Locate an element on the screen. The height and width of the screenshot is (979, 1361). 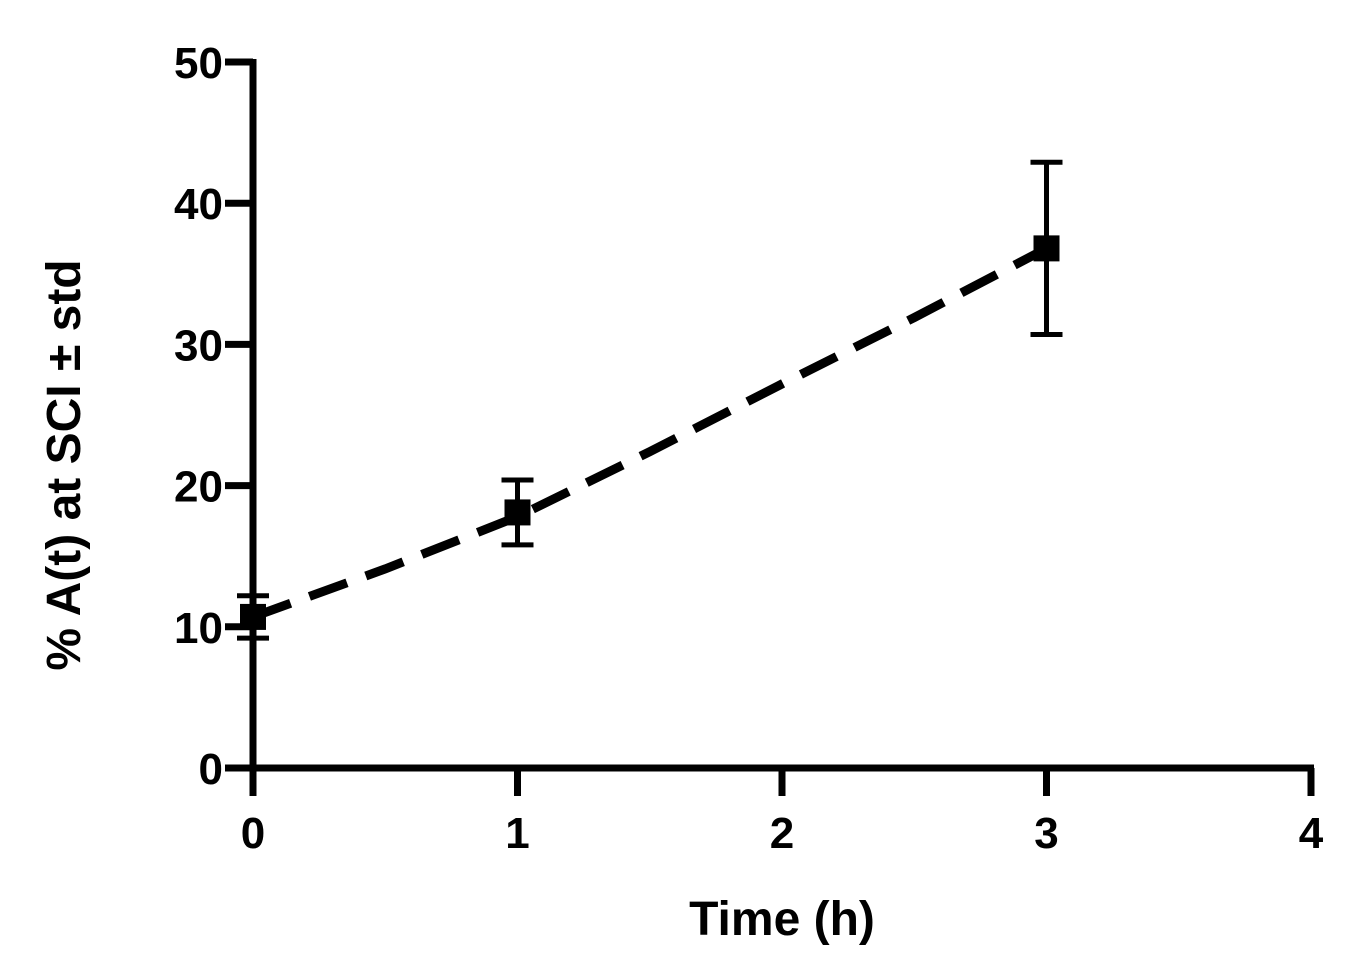
x-tick-label: 2 is located at coordinates (782, 833).